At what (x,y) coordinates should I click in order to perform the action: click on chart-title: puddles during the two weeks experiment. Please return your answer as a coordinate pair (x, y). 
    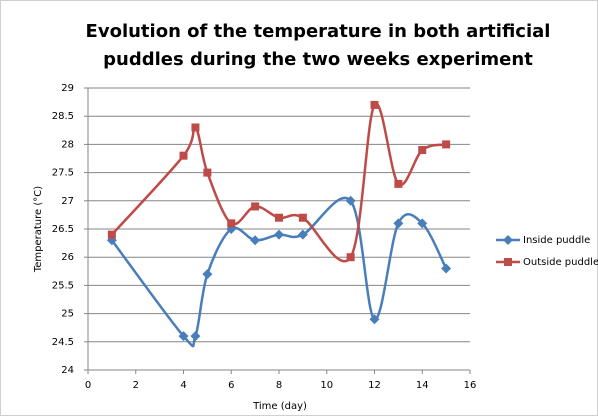
    Looking at the image, I should click on (318, 59).